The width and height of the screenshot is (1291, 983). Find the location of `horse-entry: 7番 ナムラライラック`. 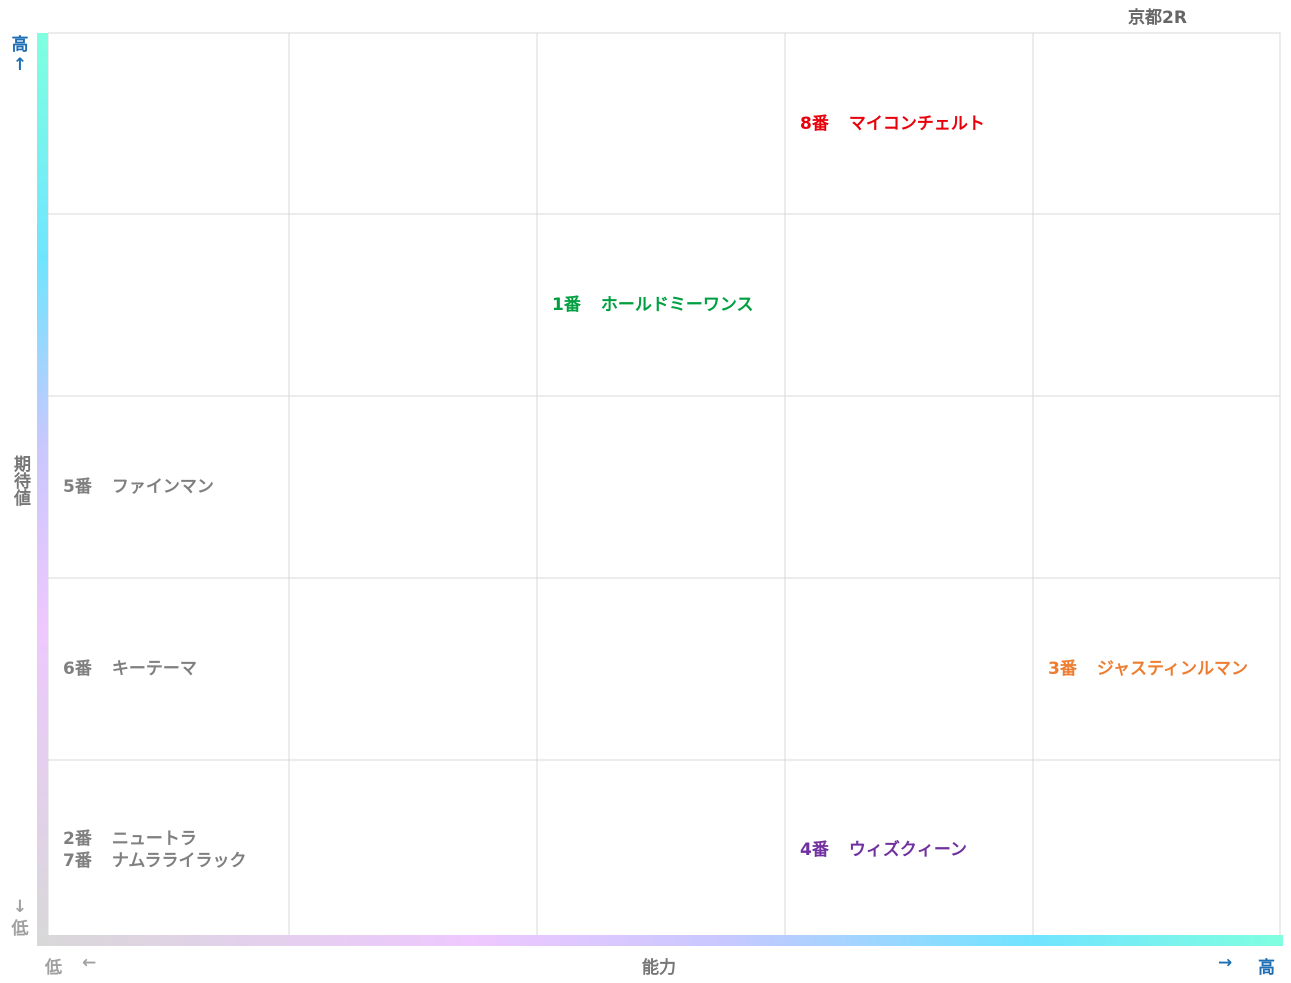

horse-entry: 7番 ナムラライラック is located at coordinates (176, 861).